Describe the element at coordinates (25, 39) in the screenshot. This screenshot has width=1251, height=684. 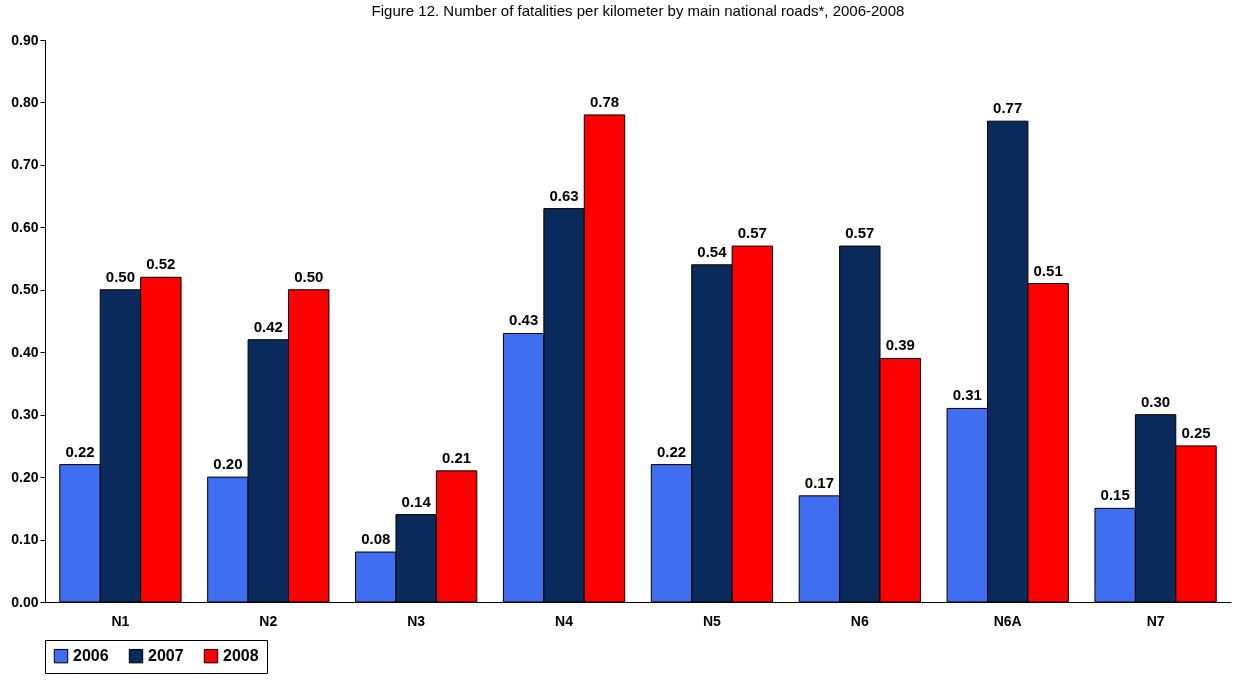
I see `y-tick-label: 0.90` at that location.